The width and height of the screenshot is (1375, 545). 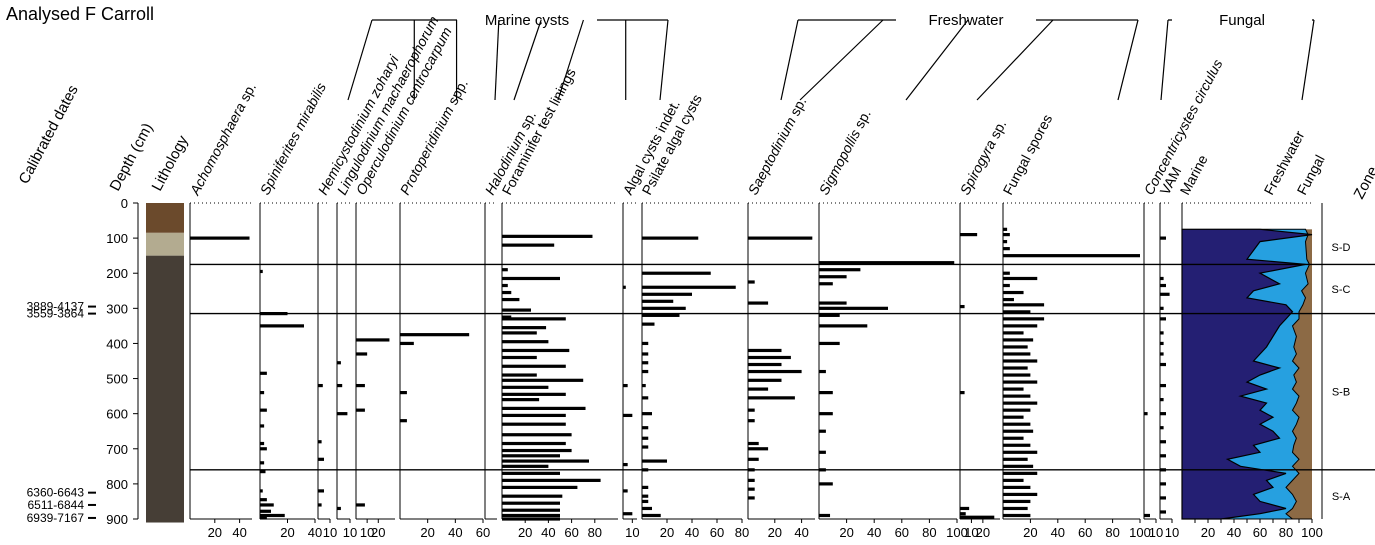 What do you see at coordinates (1234, 532) in the screenshot?
I see `summary-tick-label: 40` at bounding box center [1234, 532].